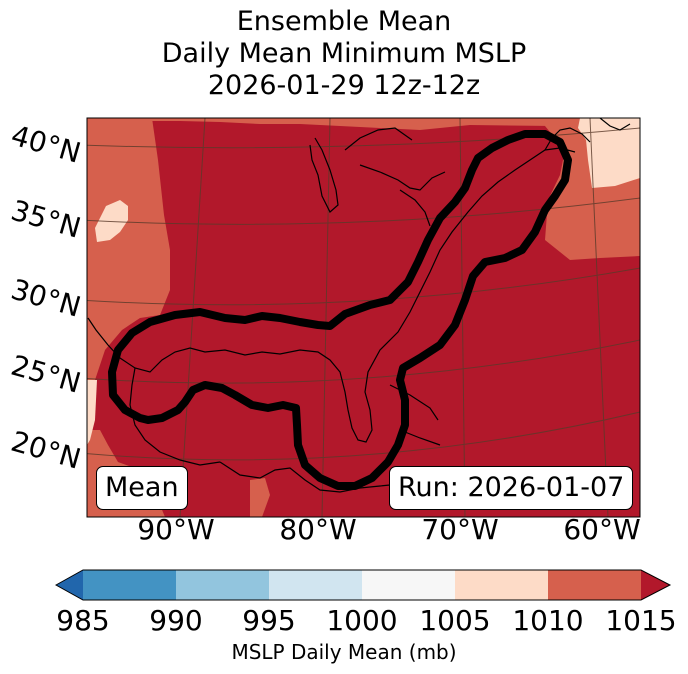  Describe the element at coordinates (344, 652) in the screenshot. I see `colorbar-label: MSLP Daily Mean (mb)` at that location.